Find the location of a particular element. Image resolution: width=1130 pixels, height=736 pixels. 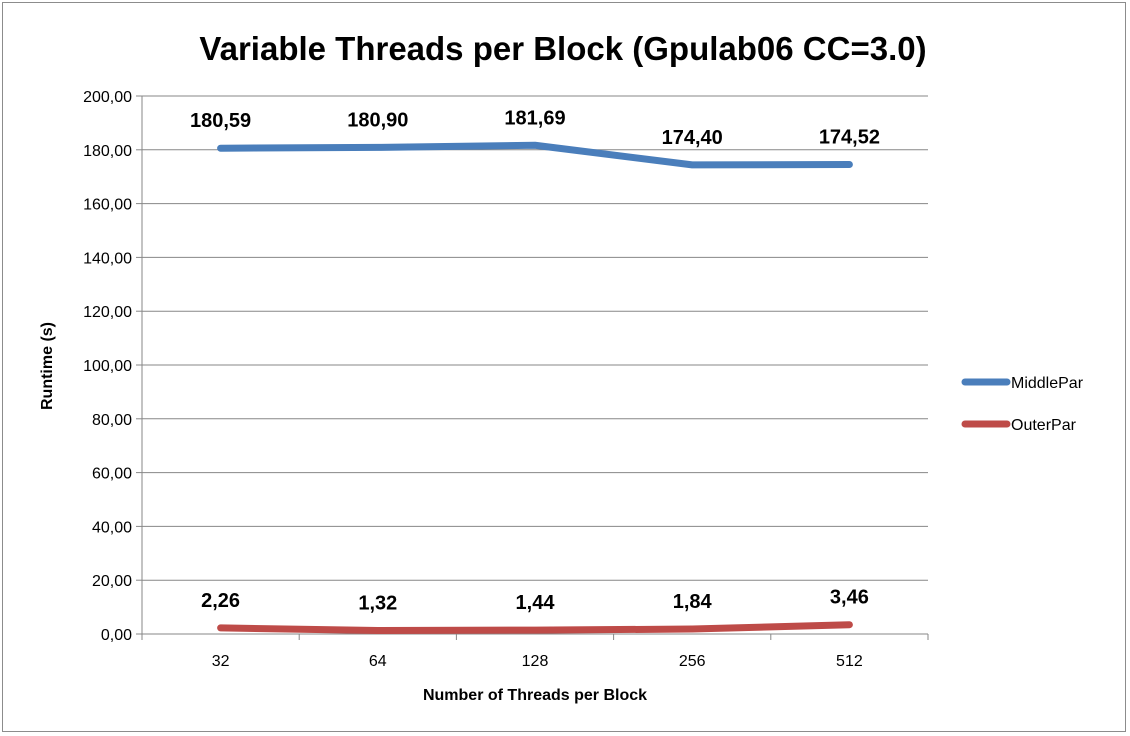

y-tick-label: 180,00 is located at coordinates (107, 151).